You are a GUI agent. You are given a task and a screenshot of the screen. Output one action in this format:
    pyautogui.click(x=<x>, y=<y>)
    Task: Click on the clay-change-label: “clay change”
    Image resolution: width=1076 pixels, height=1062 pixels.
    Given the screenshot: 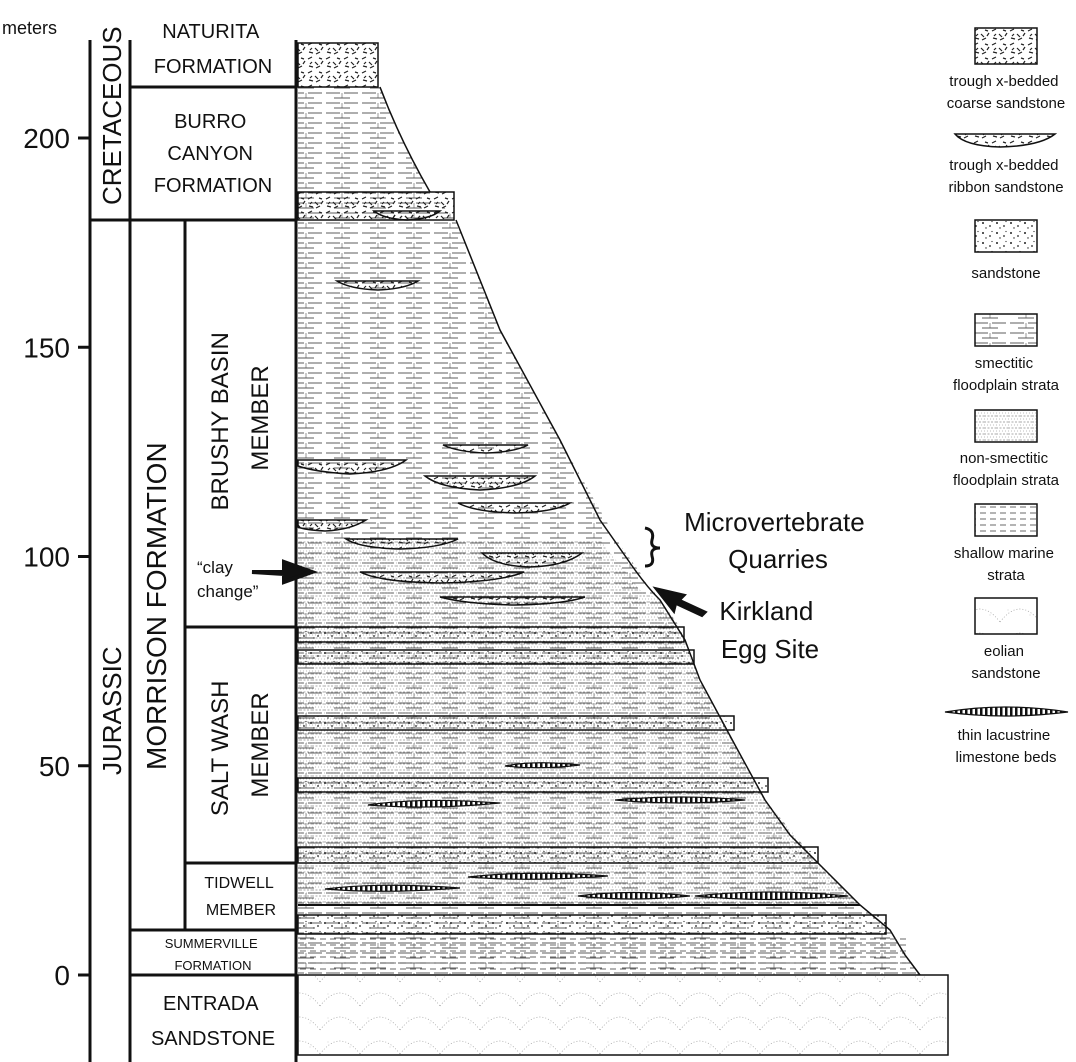 What is the action you would take?
    pyautogui.click(x=228, y=579)
    